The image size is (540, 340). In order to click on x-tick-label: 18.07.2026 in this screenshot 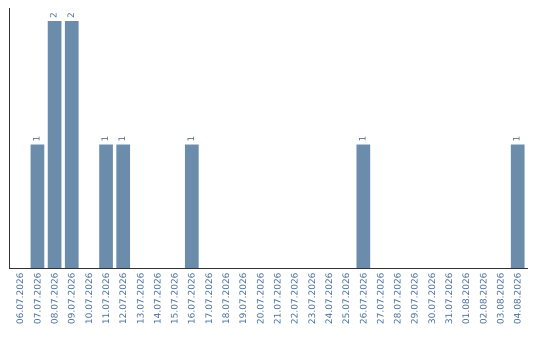, I will do `click(227, 298)`.